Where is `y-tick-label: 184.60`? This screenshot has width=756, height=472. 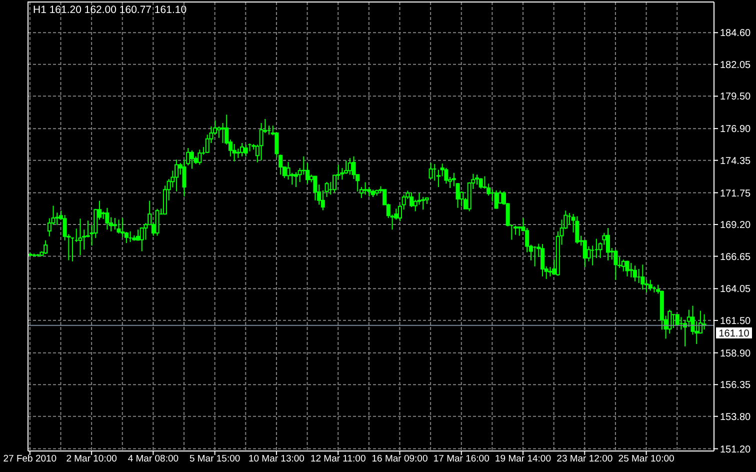 y-tick-label: 184.60 is located at coordinates (736, 34).